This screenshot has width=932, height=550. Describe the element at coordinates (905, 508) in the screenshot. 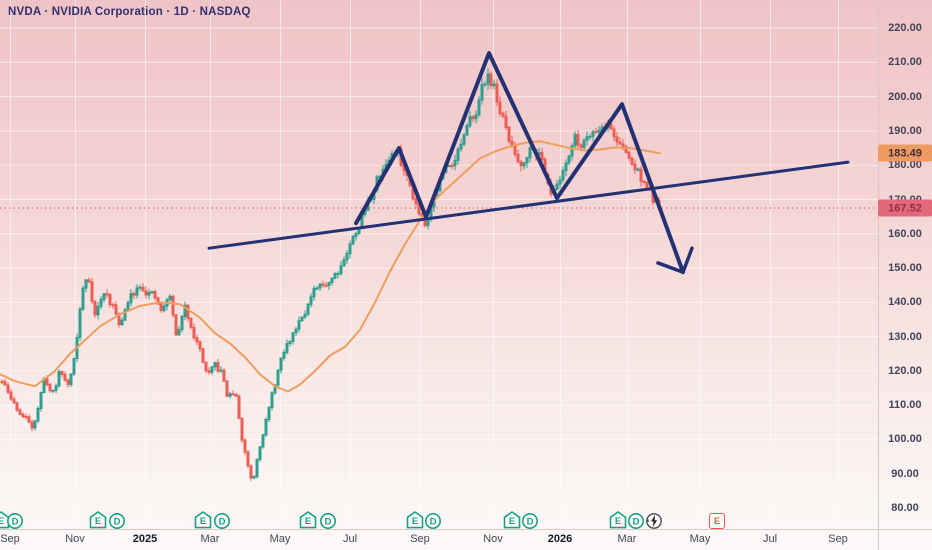

I see `price-axis-label: 80.00` at that location.